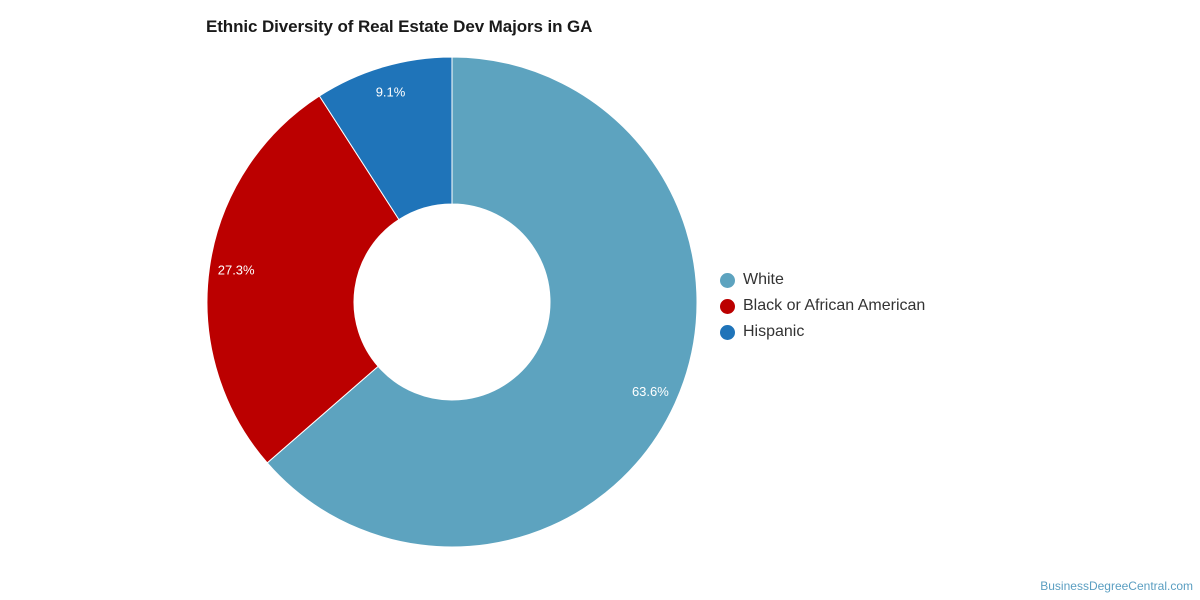  I want to click on legend: White Black or African American Hispanic, so click(822, 306).